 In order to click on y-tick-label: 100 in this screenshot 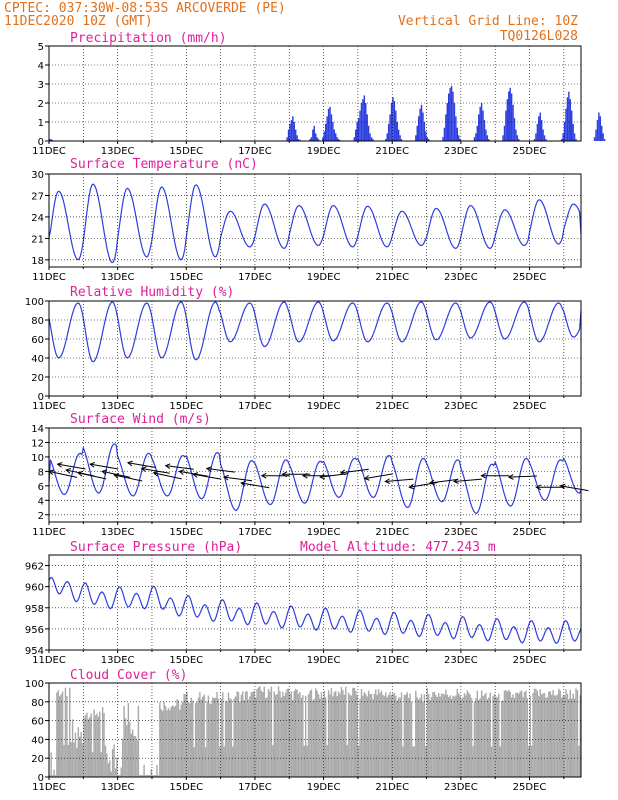, I will do `click(34, 302)`.